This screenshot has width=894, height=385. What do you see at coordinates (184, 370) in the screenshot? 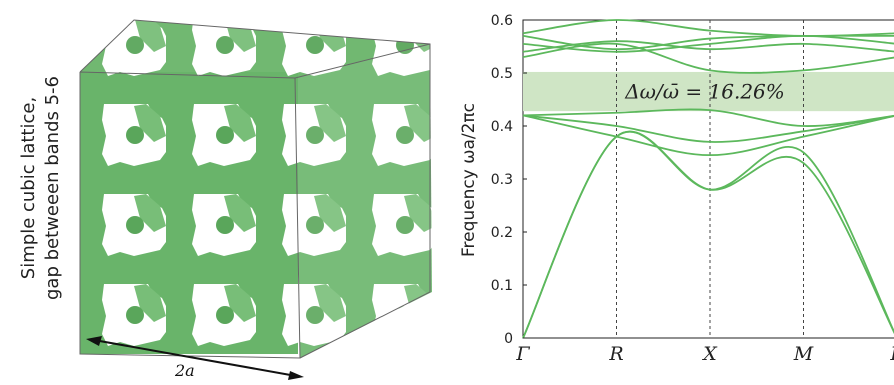
I see `scale-label: 2a` at bounding box center [184, 370].